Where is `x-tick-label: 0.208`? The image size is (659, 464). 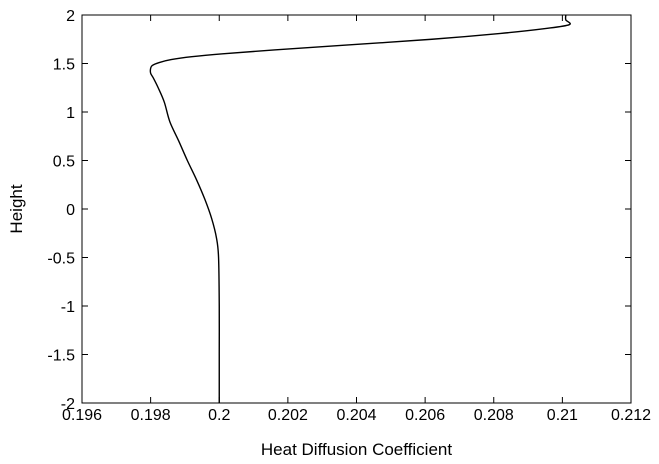 x-tick-label: 0.208 is located at coordinates (494, 415).